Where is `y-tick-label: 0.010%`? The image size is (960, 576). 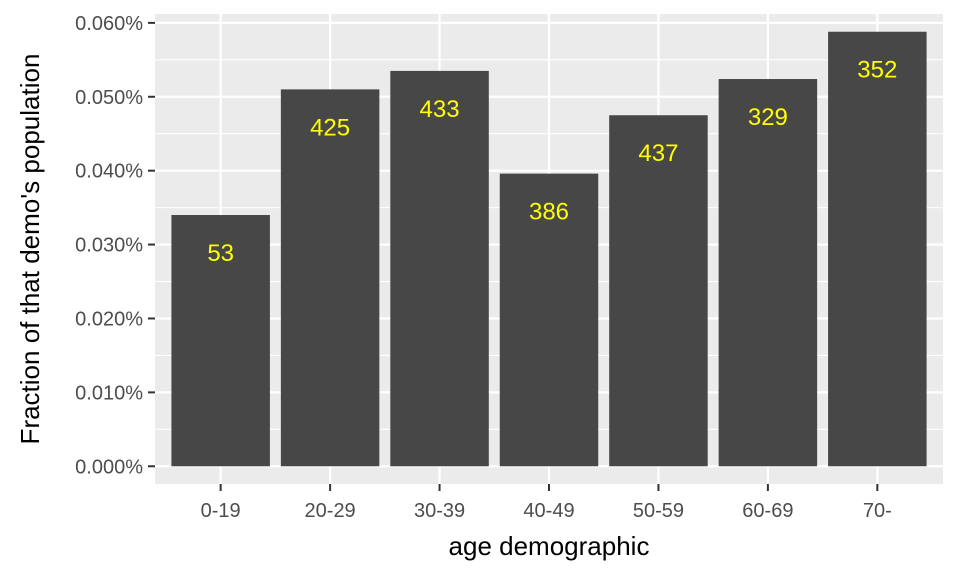
y-tick-label: 0.010% is located at coordinates (109, 393).